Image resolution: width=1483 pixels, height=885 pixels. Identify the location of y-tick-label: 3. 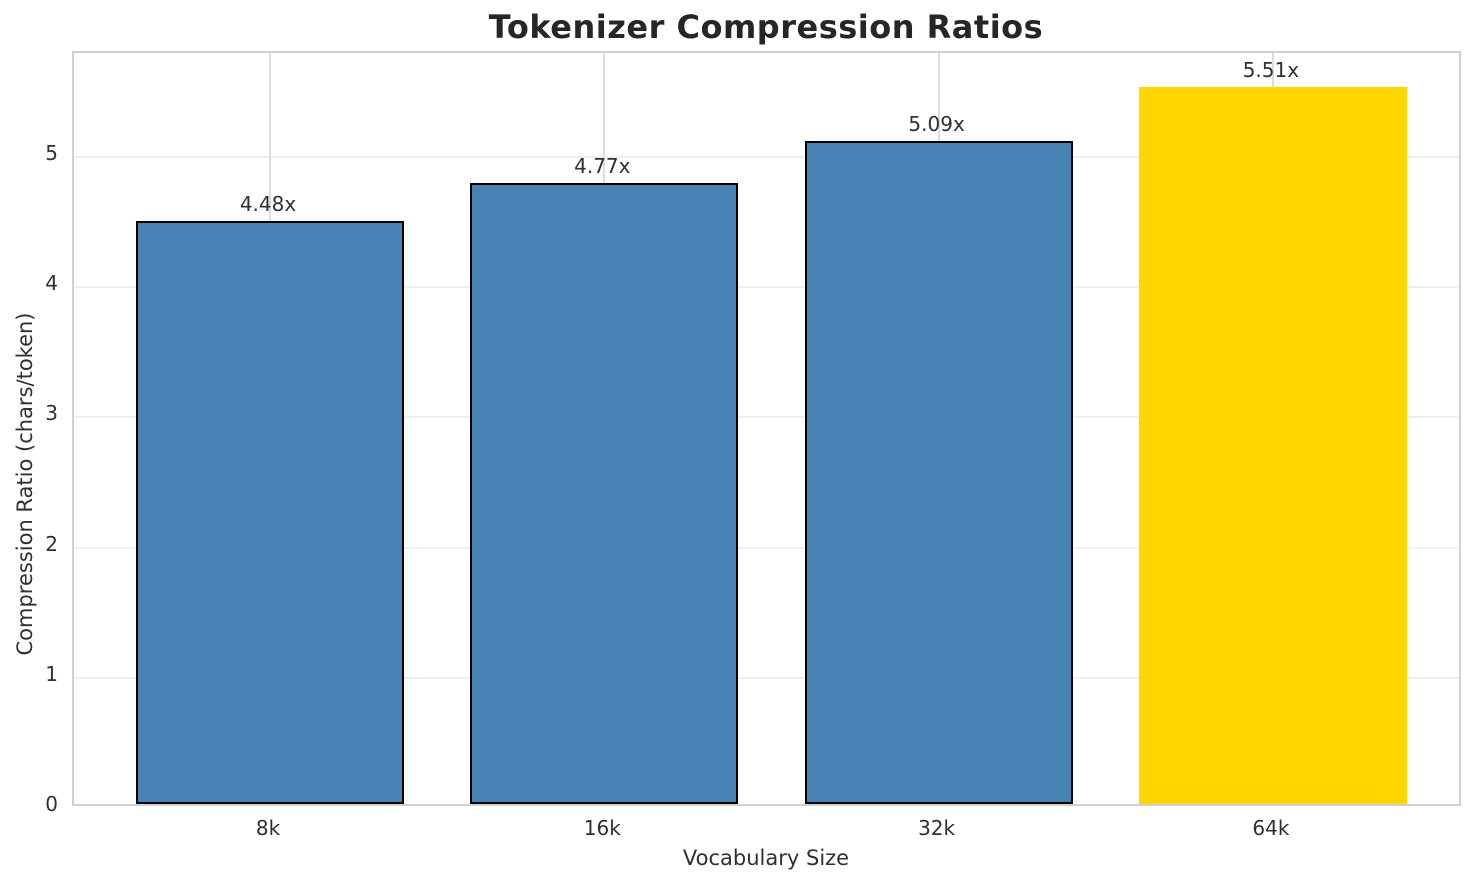
(51, 413).